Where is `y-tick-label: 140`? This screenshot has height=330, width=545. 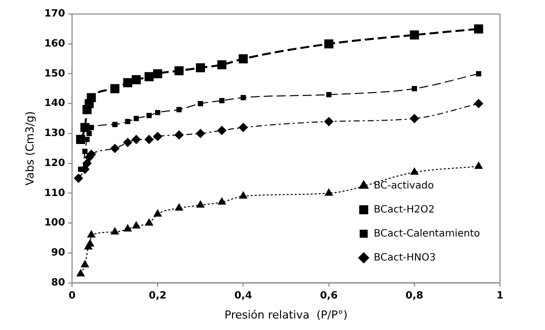
y-tick-label: 140 is located at coordinates (55, 104).